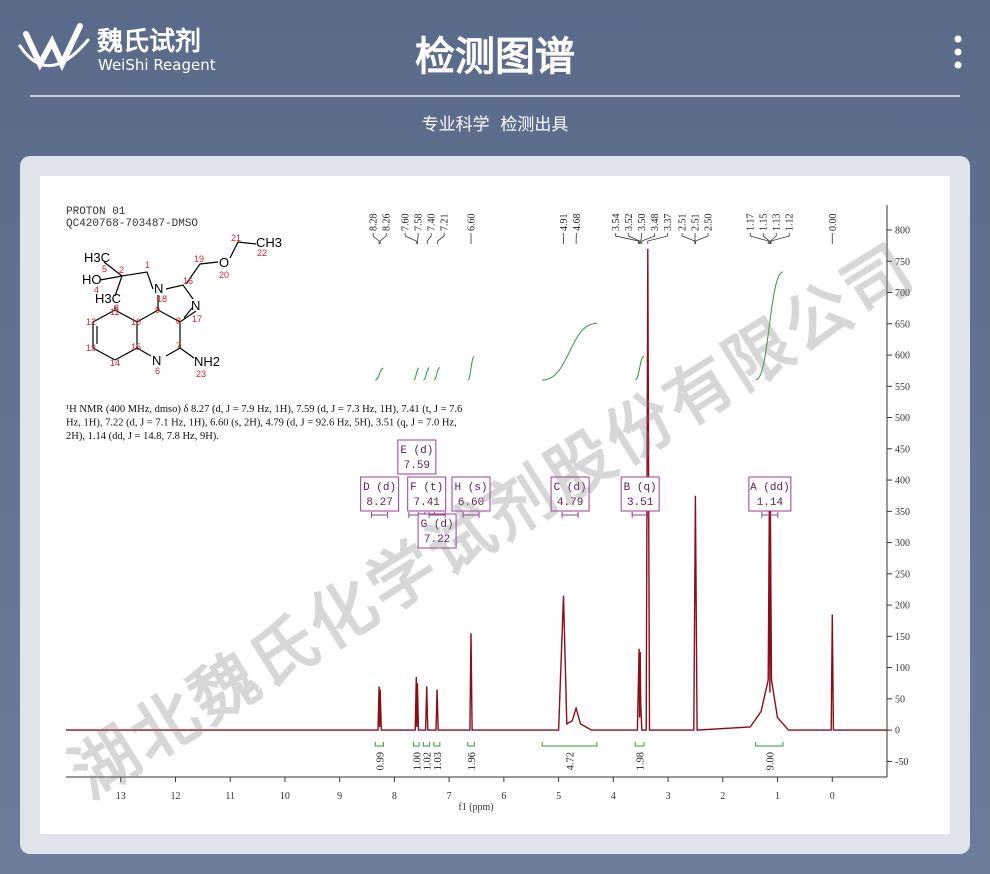 The image size is (990, 874). I want to click on atom-label: N, so click(158, 288).